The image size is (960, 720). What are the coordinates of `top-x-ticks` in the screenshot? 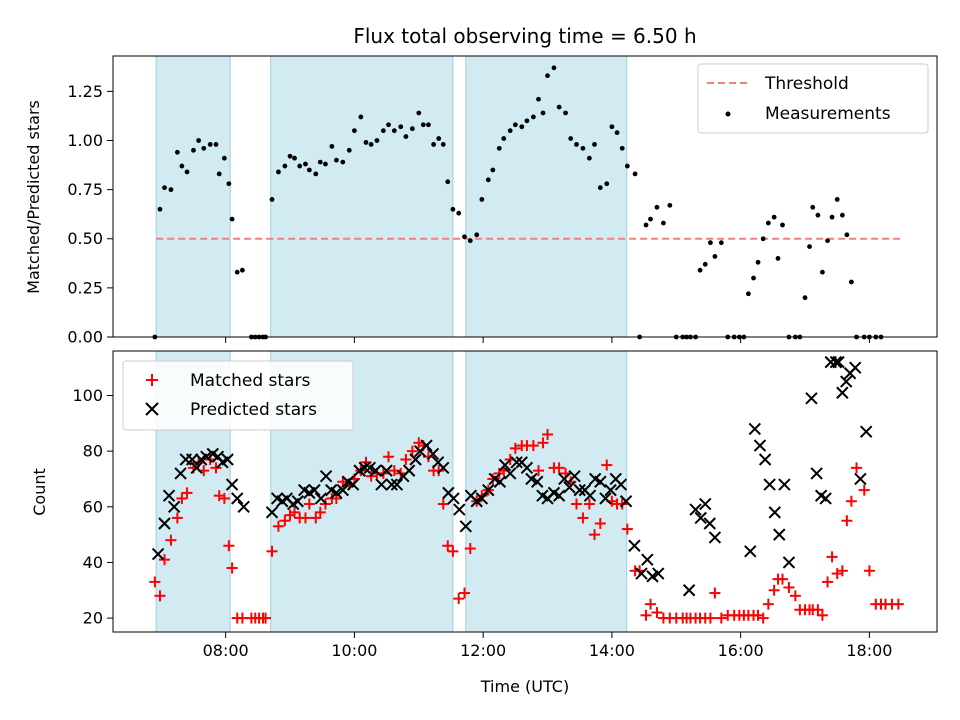 It's located at (547, 340).